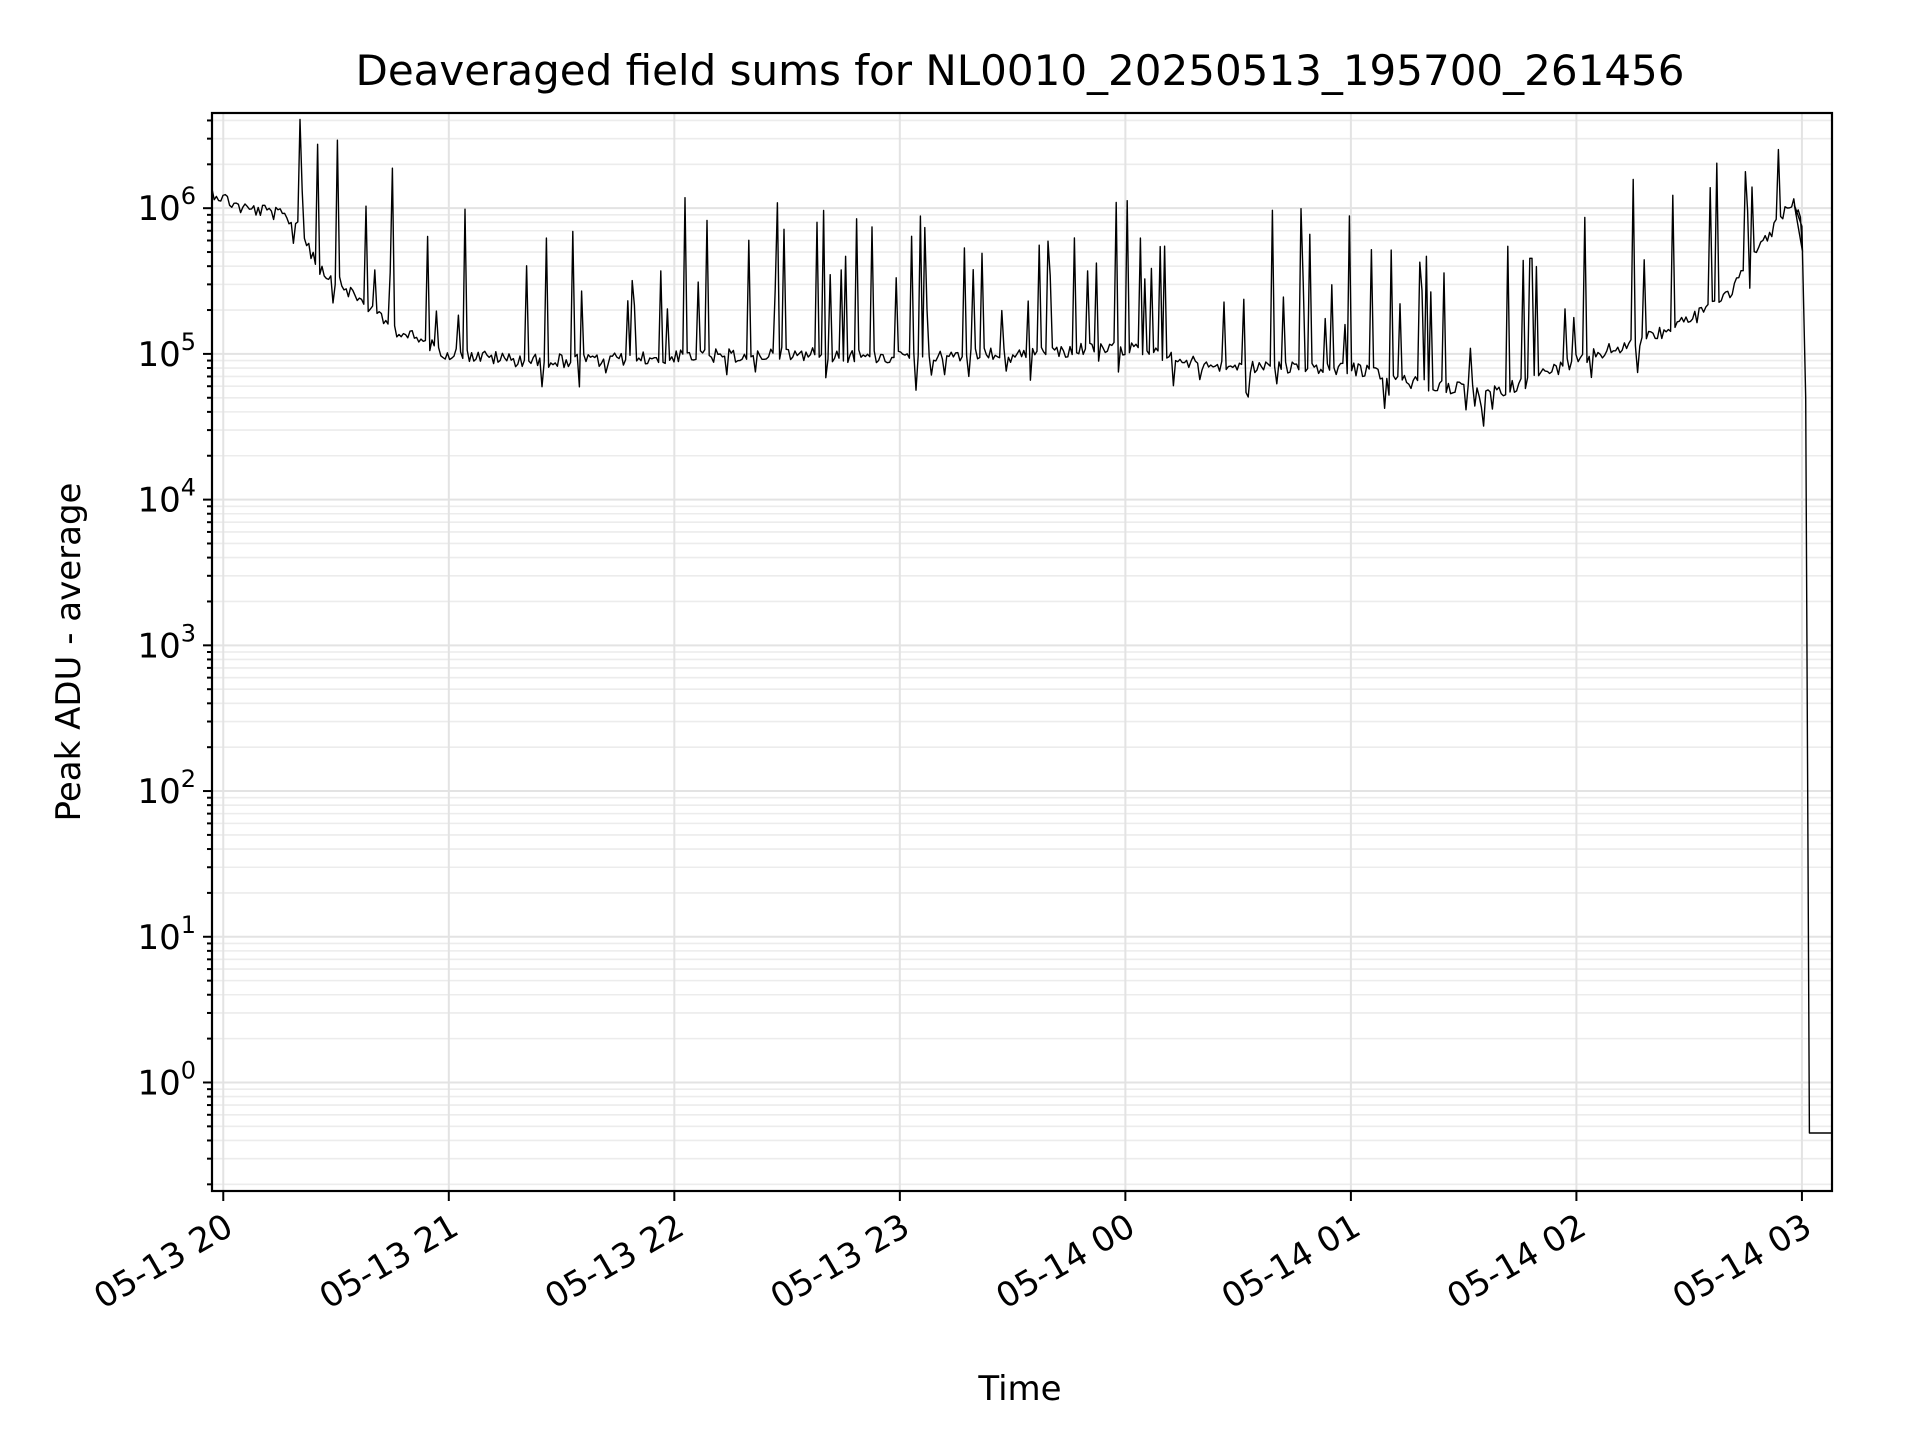  I want to click on x-tick-label: 05-14 00, so click(1065, 1261).